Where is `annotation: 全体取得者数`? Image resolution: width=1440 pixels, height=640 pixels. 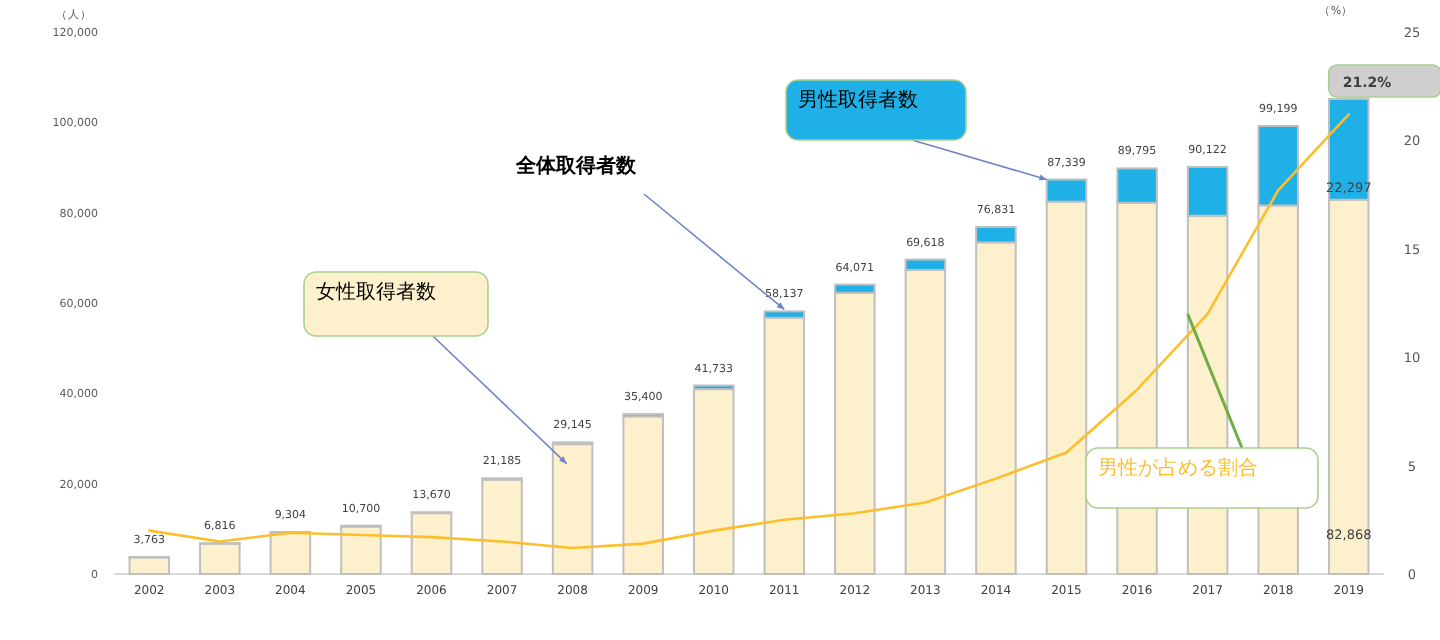
annotation: 全体取得者数 is located at coordinates (576, 166).